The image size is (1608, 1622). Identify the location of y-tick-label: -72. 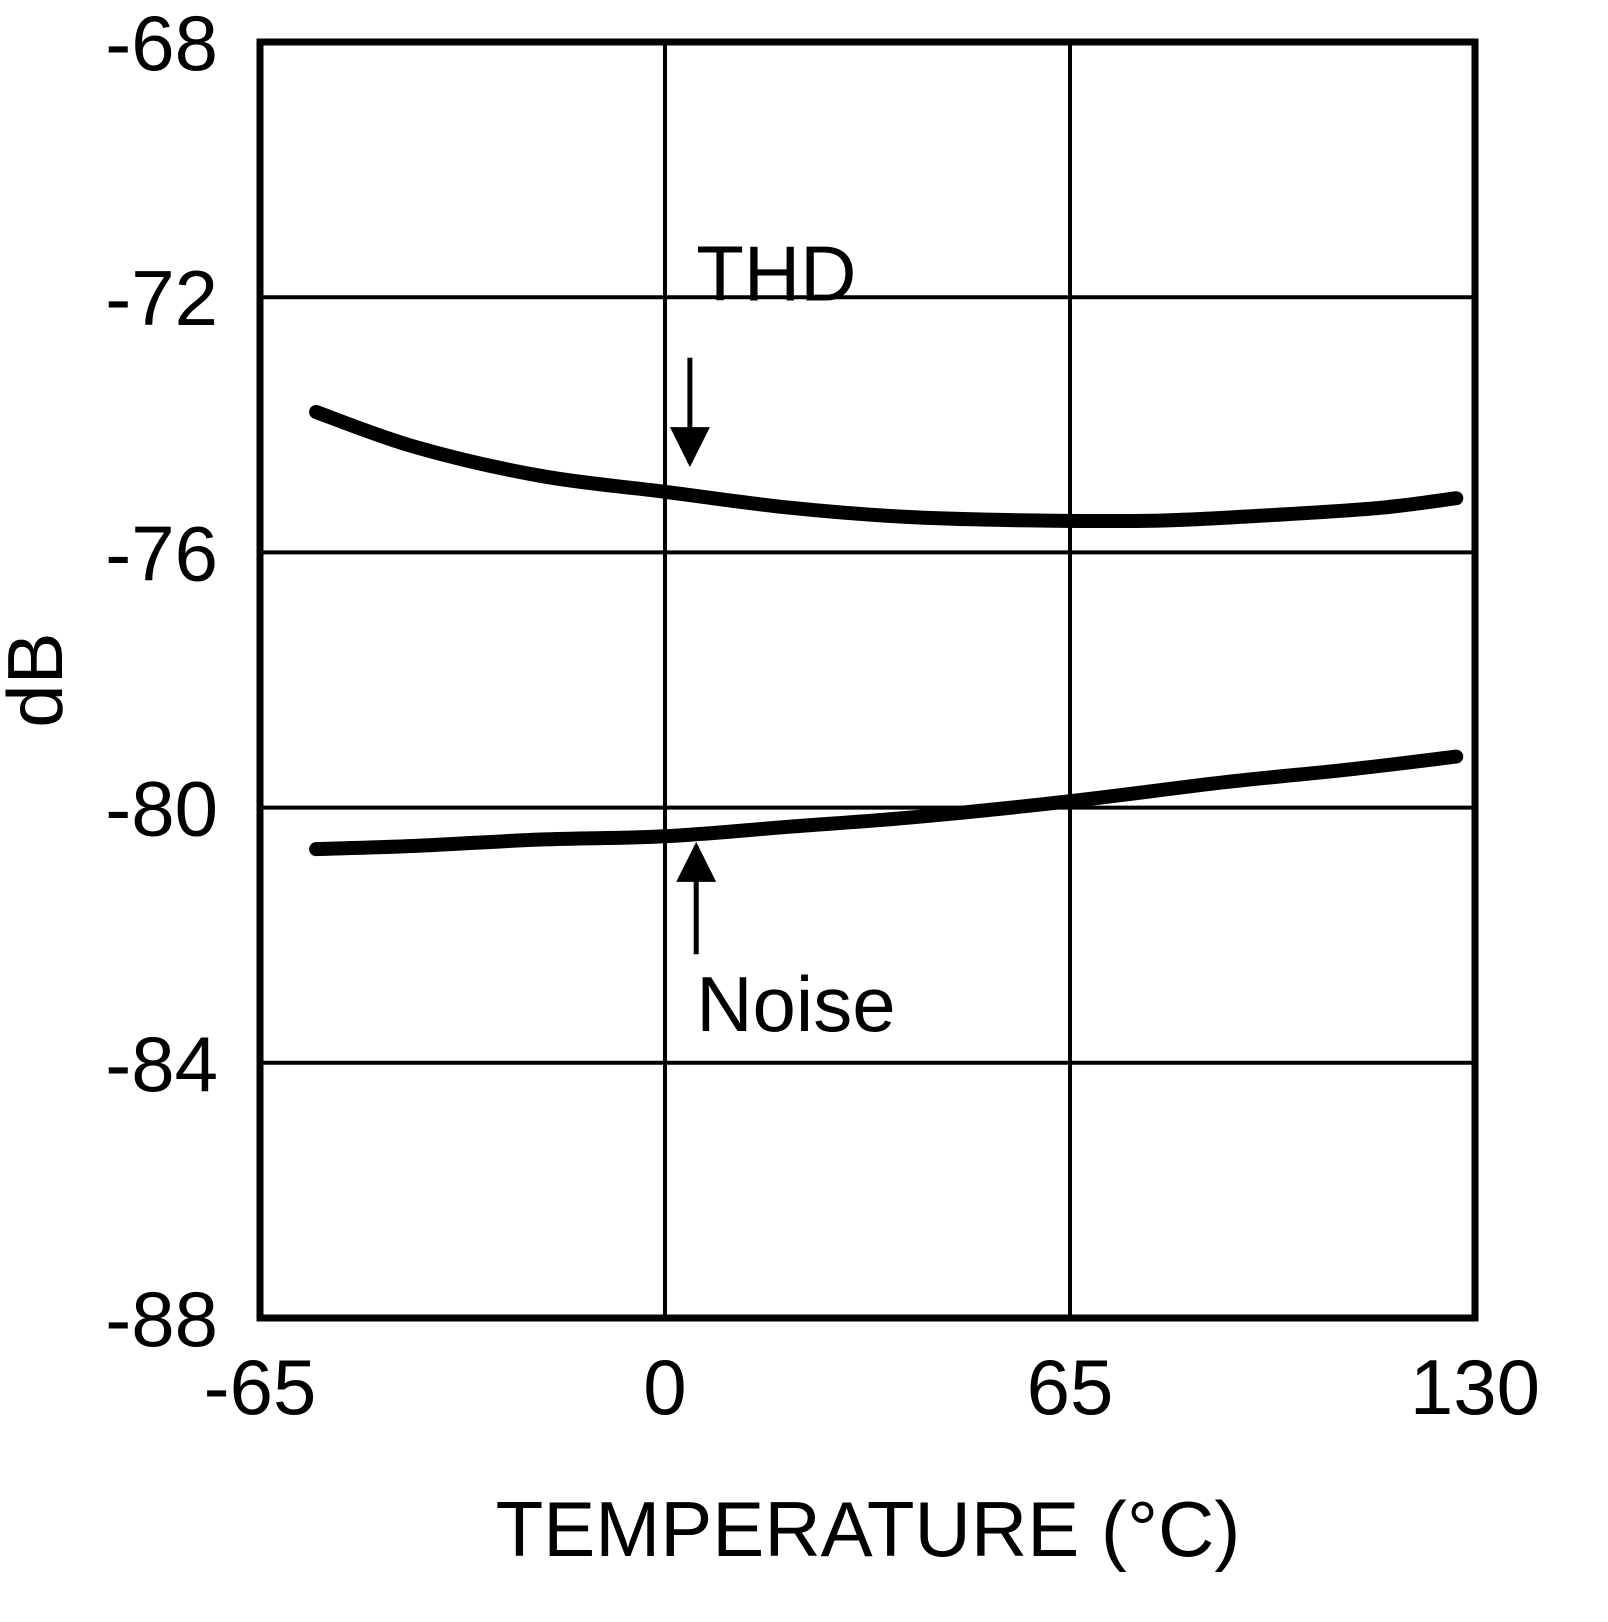
(161, 298).